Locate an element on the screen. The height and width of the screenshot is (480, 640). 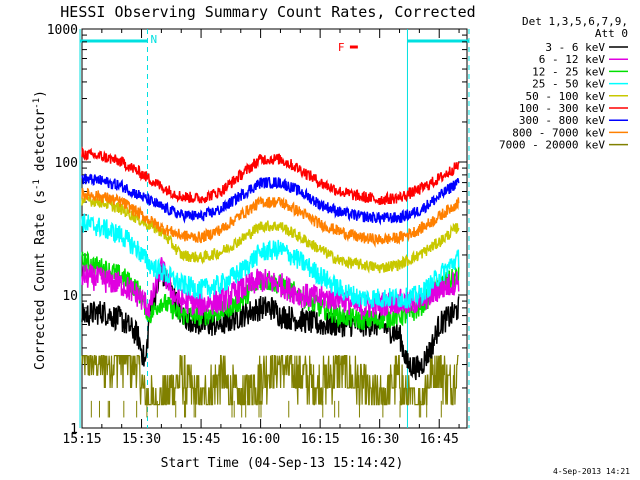
y-tick-label: 1 is located at coordinates (74, 429).